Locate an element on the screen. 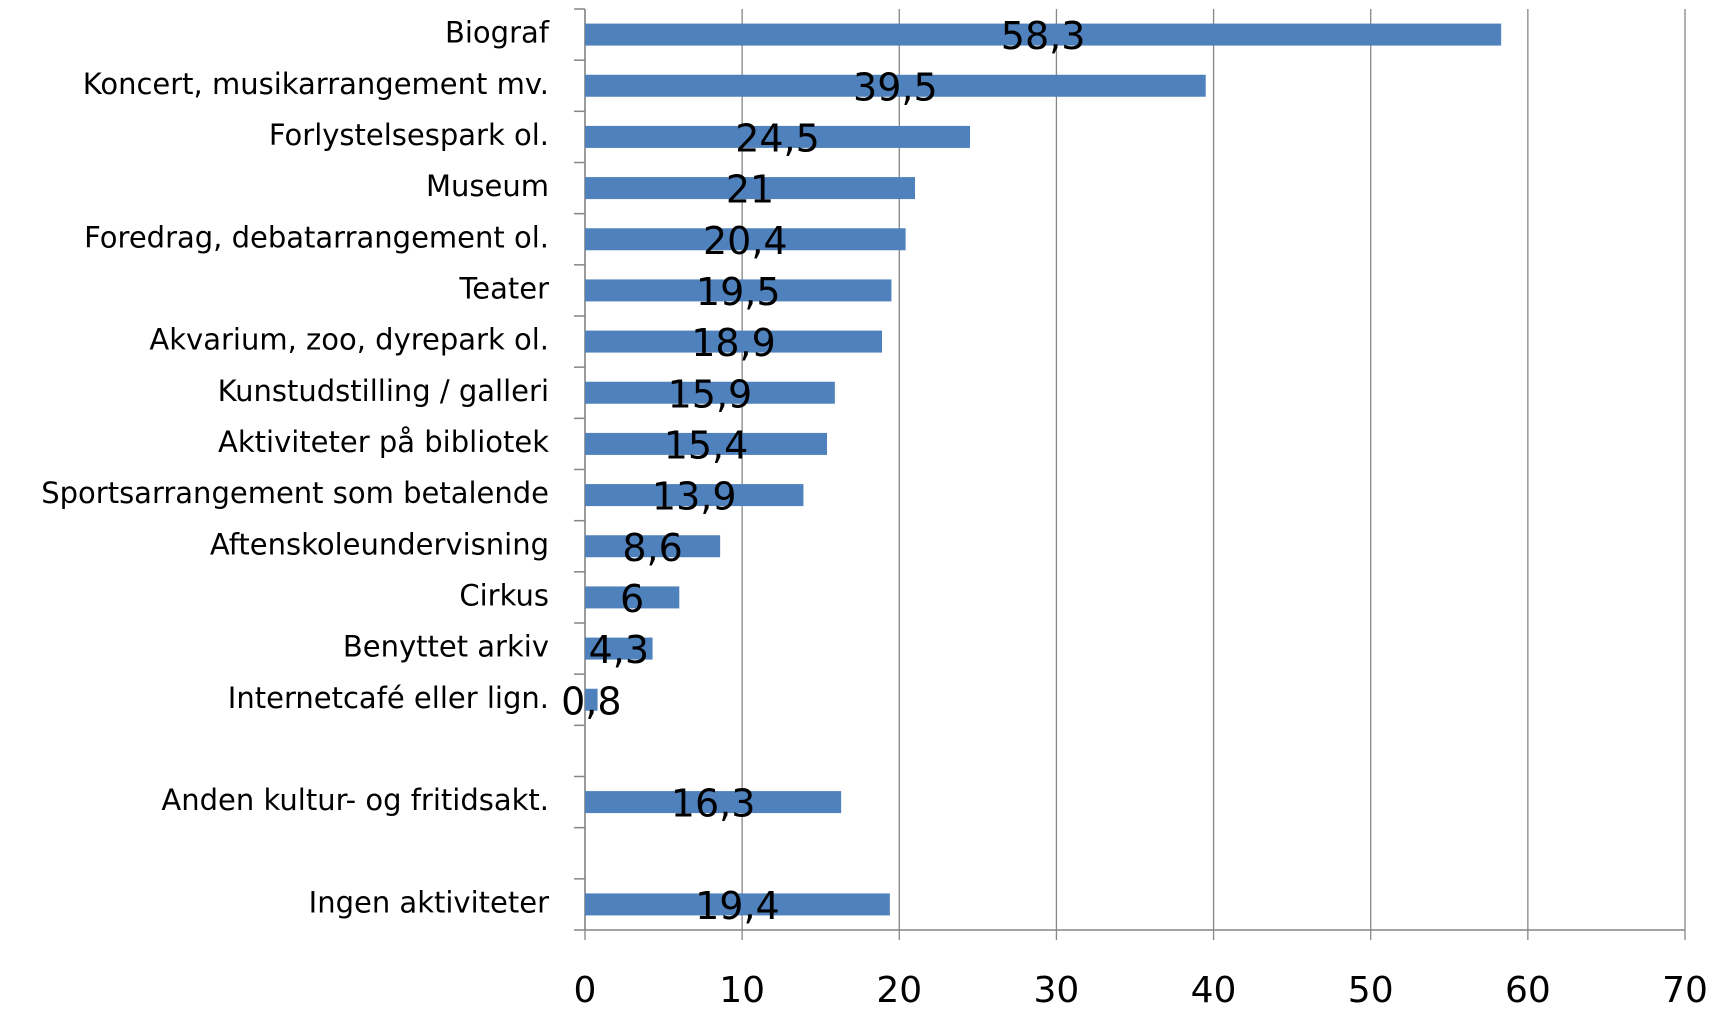 The height and width of the screenshot is (1011, 1716). data-label: 20,4 is located at coordinates (745, 241).